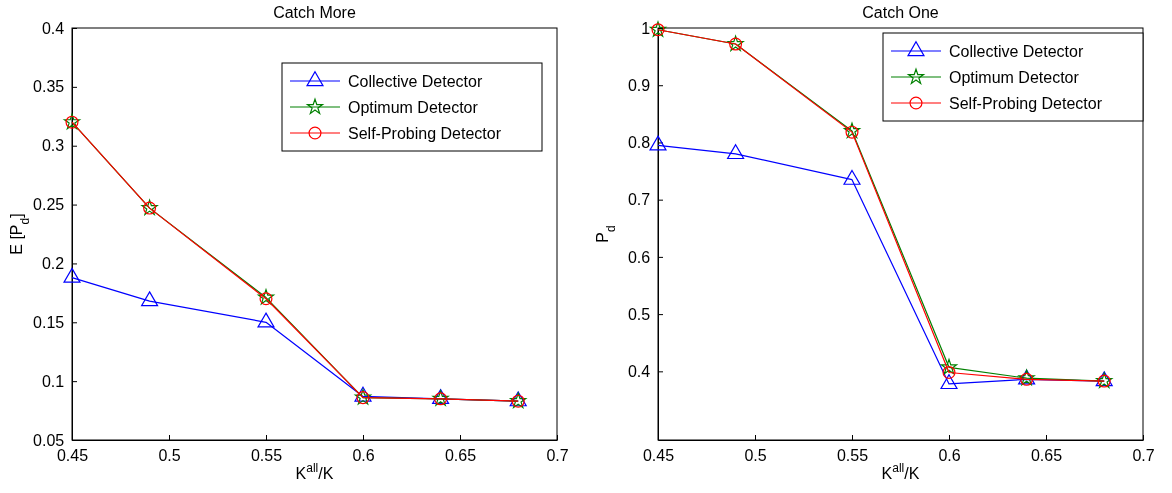 The width and height of the screenshot is (1172, 493). What do you see at coordinates (639, 85) in the screenshot?
I see `y-tick-label: 0.9` at bounding box center [639, 85].